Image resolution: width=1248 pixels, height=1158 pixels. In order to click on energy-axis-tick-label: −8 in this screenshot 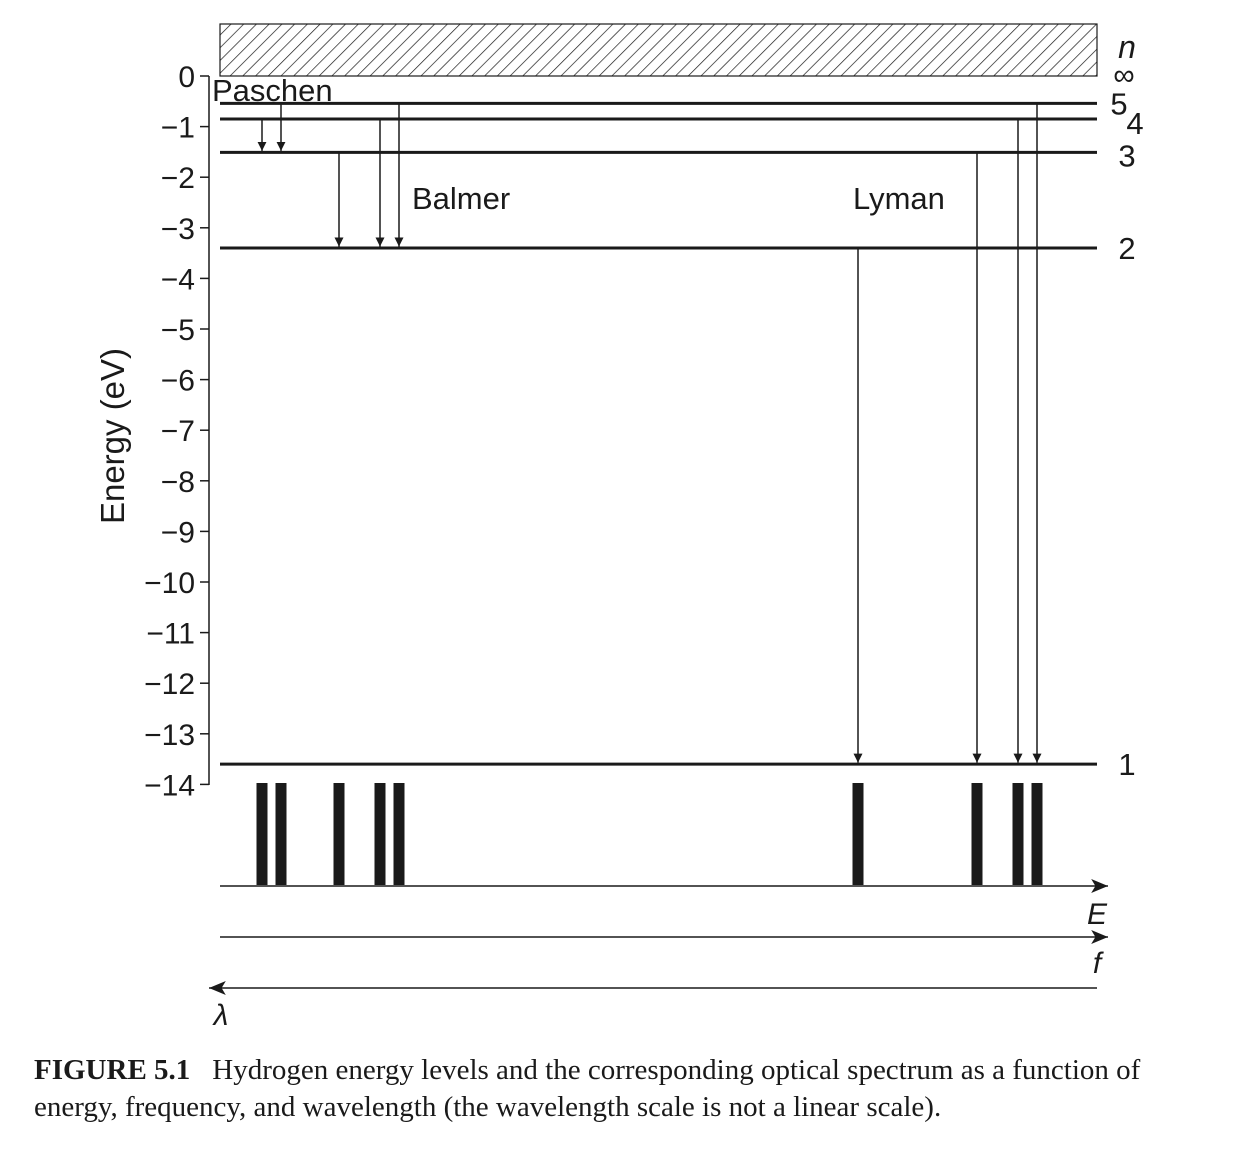, I will do `click(178, 482)`.